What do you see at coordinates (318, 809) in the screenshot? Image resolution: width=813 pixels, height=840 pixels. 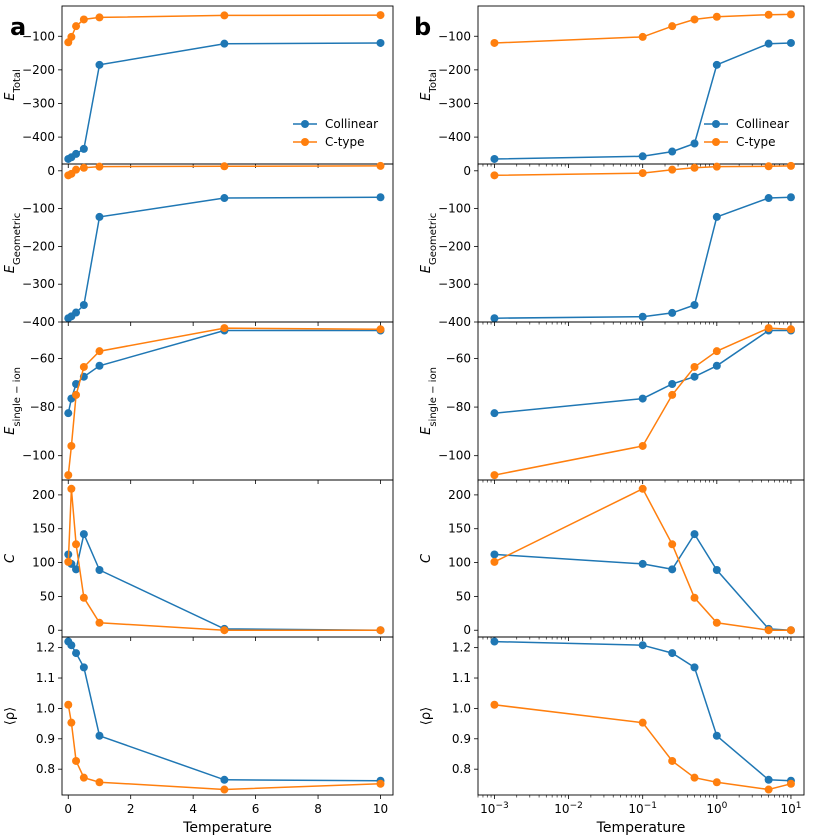 I see `x-tick-label: 8` at bounding box center [318, 809].